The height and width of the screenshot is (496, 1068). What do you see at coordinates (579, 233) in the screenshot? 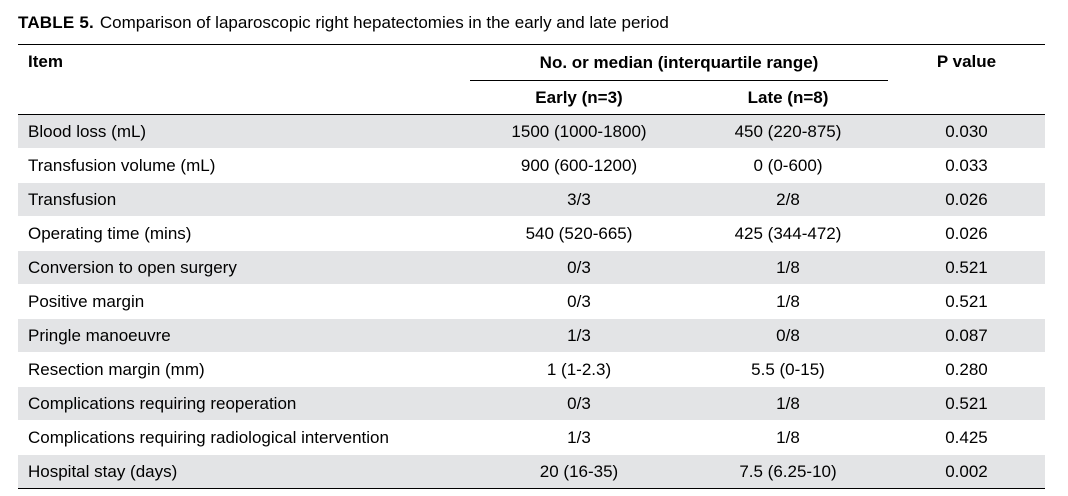
I see `row-early: 540 (520-665)` at bounding box center [579, 233].